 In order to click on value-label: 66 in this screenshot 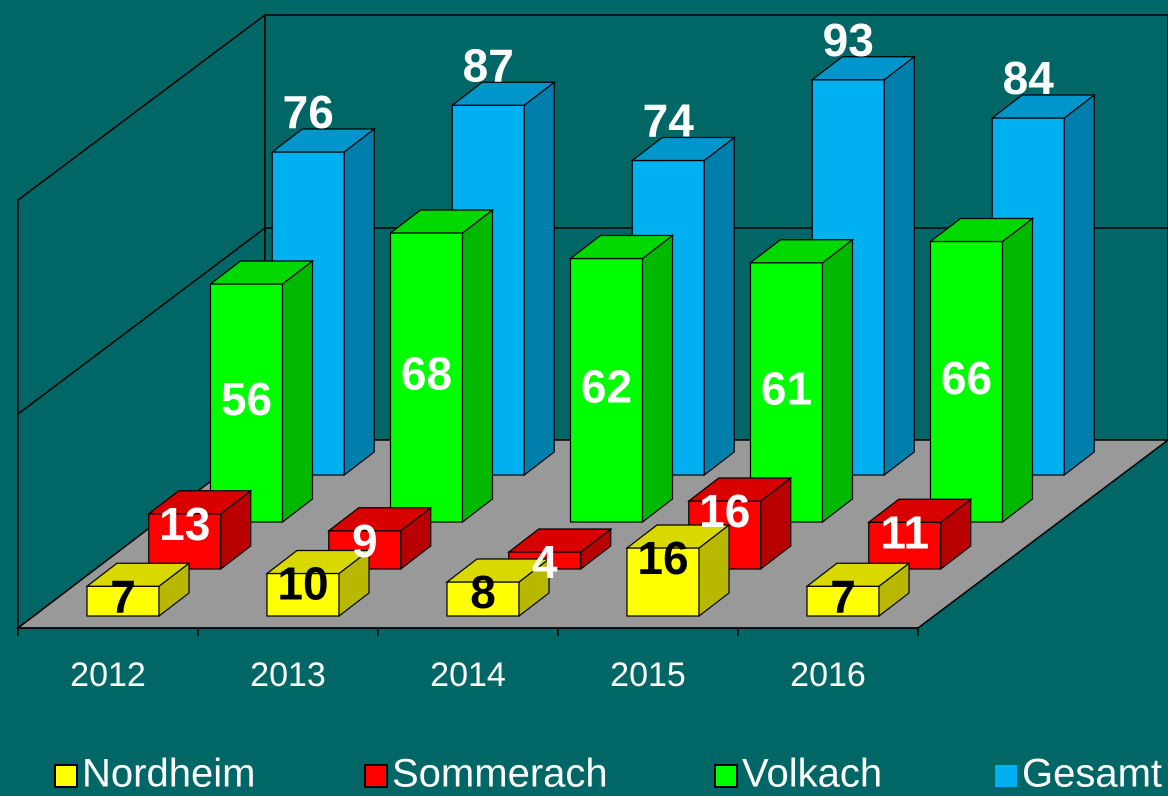, I will do `click(966, 378)`.